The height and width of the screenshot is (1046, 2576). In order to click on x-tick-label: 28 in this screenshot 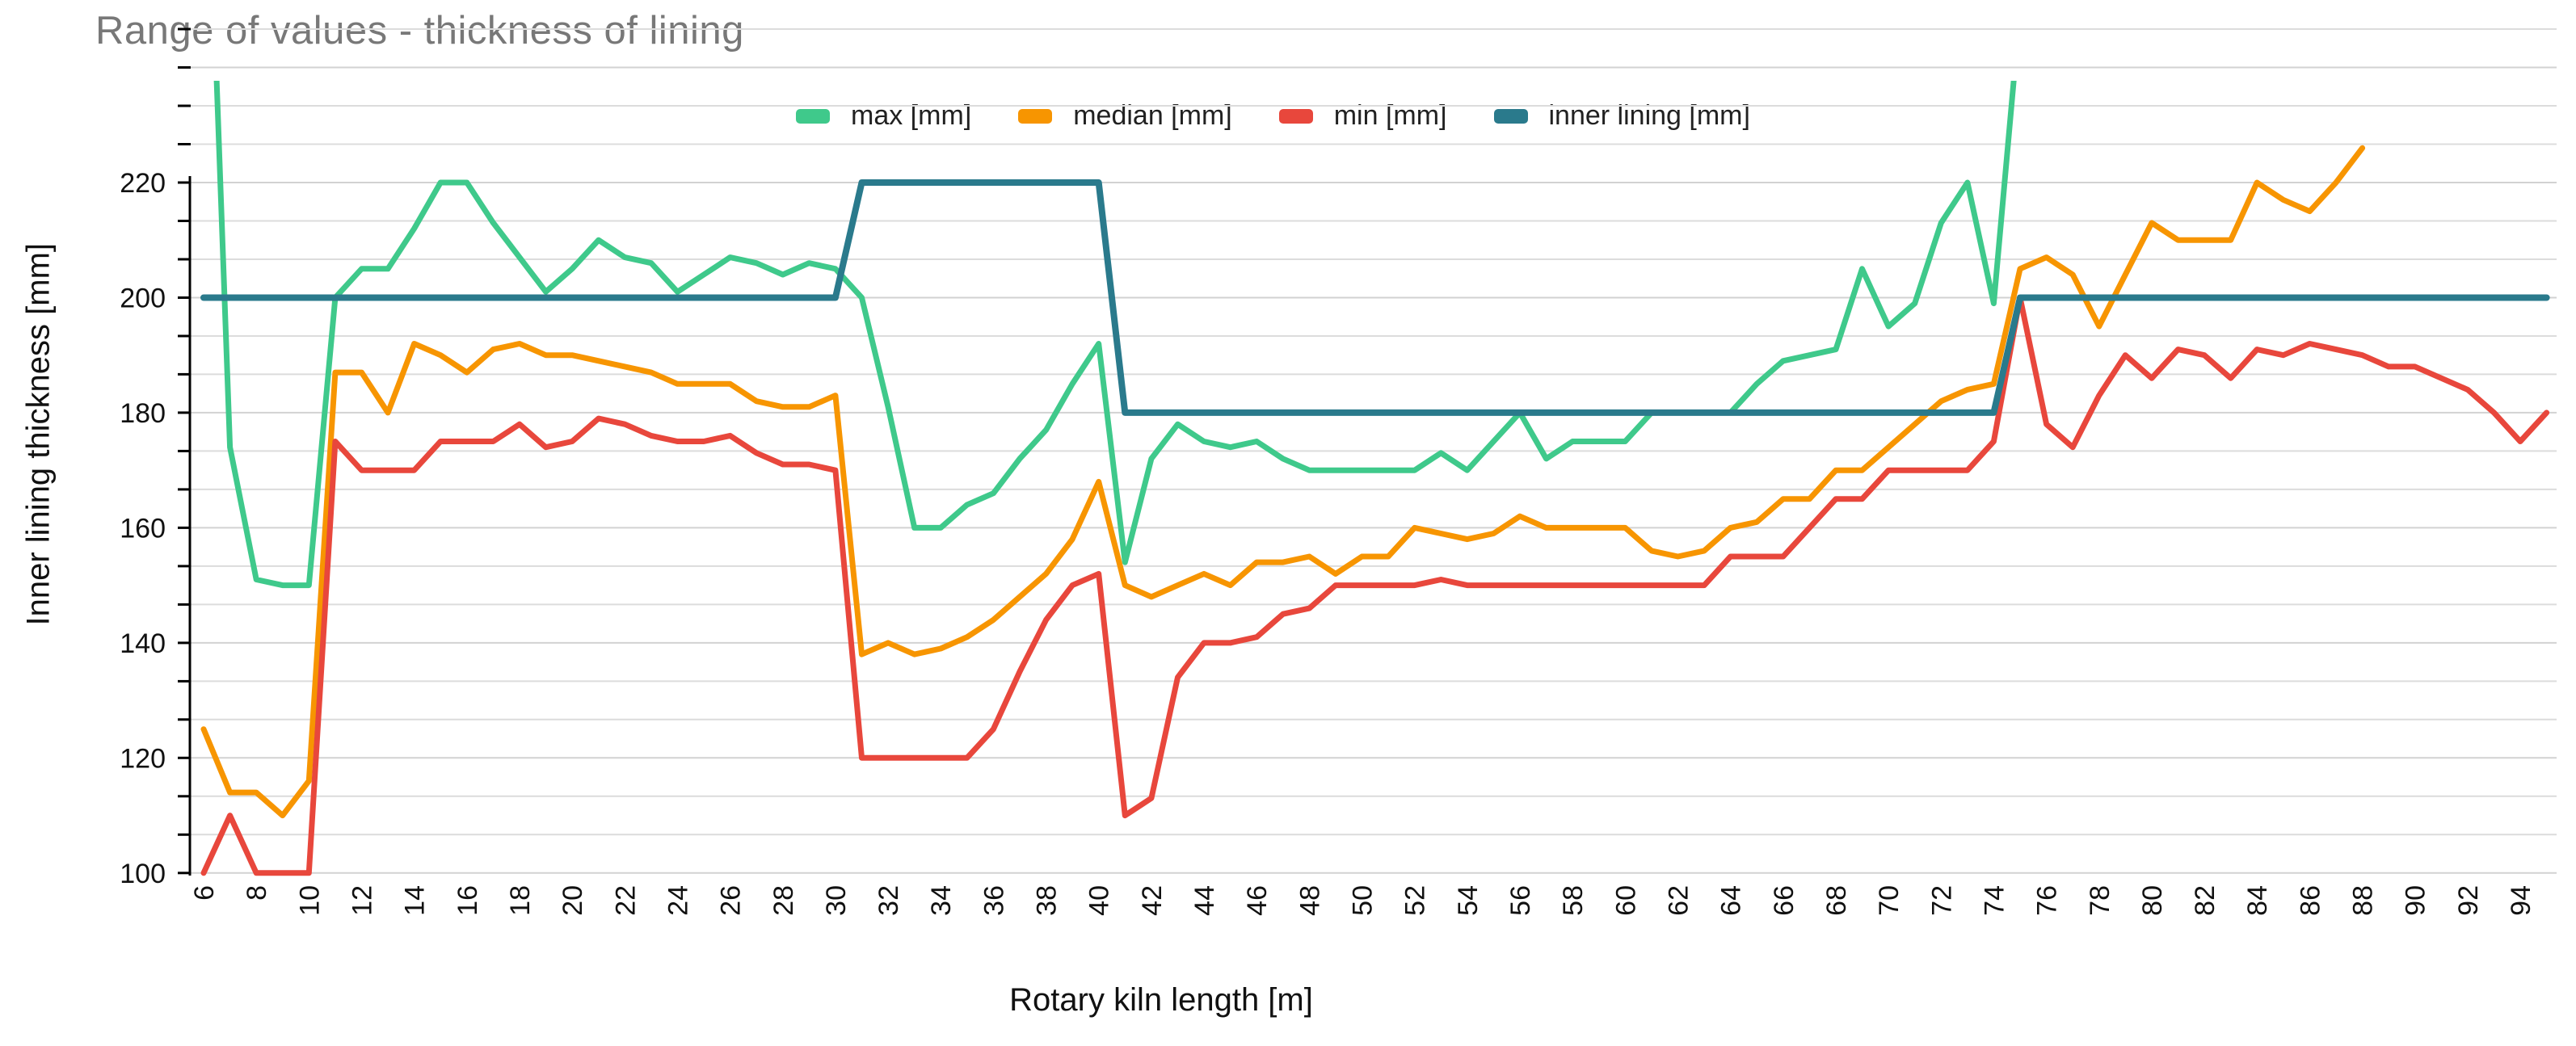, I will do `click(783, 901)`.